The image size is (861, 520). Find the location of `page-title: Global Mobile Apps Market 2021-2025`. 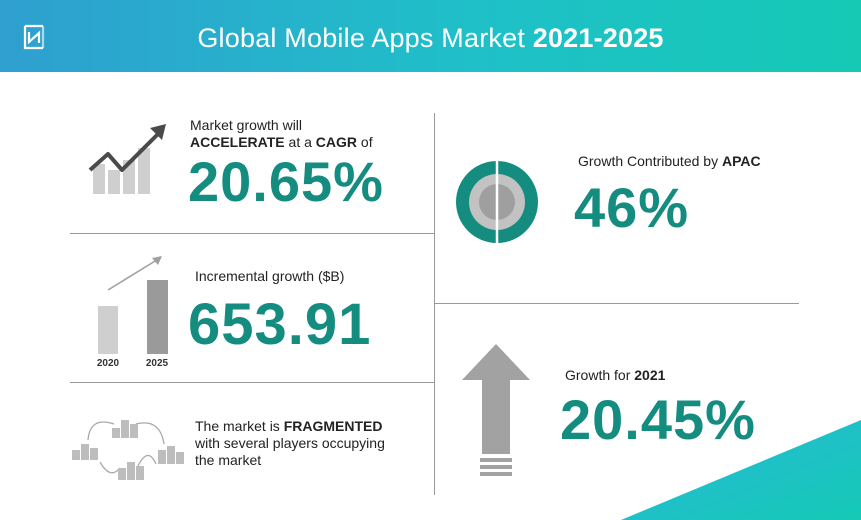

page-title: Global Mobile Apps Market 2021-2025 is located at coordinates (430, 36).